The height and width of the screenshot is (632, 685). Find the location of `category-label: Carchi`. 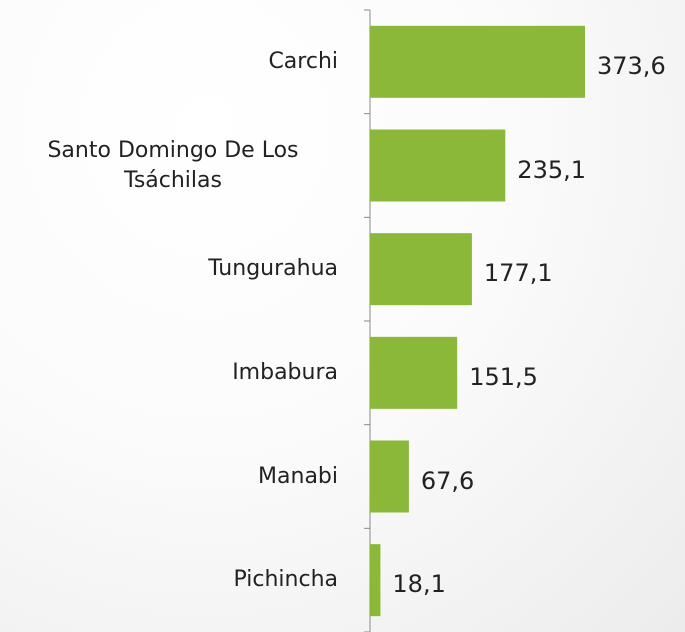

category-label: Carchi is located at coordinates (303, 61).